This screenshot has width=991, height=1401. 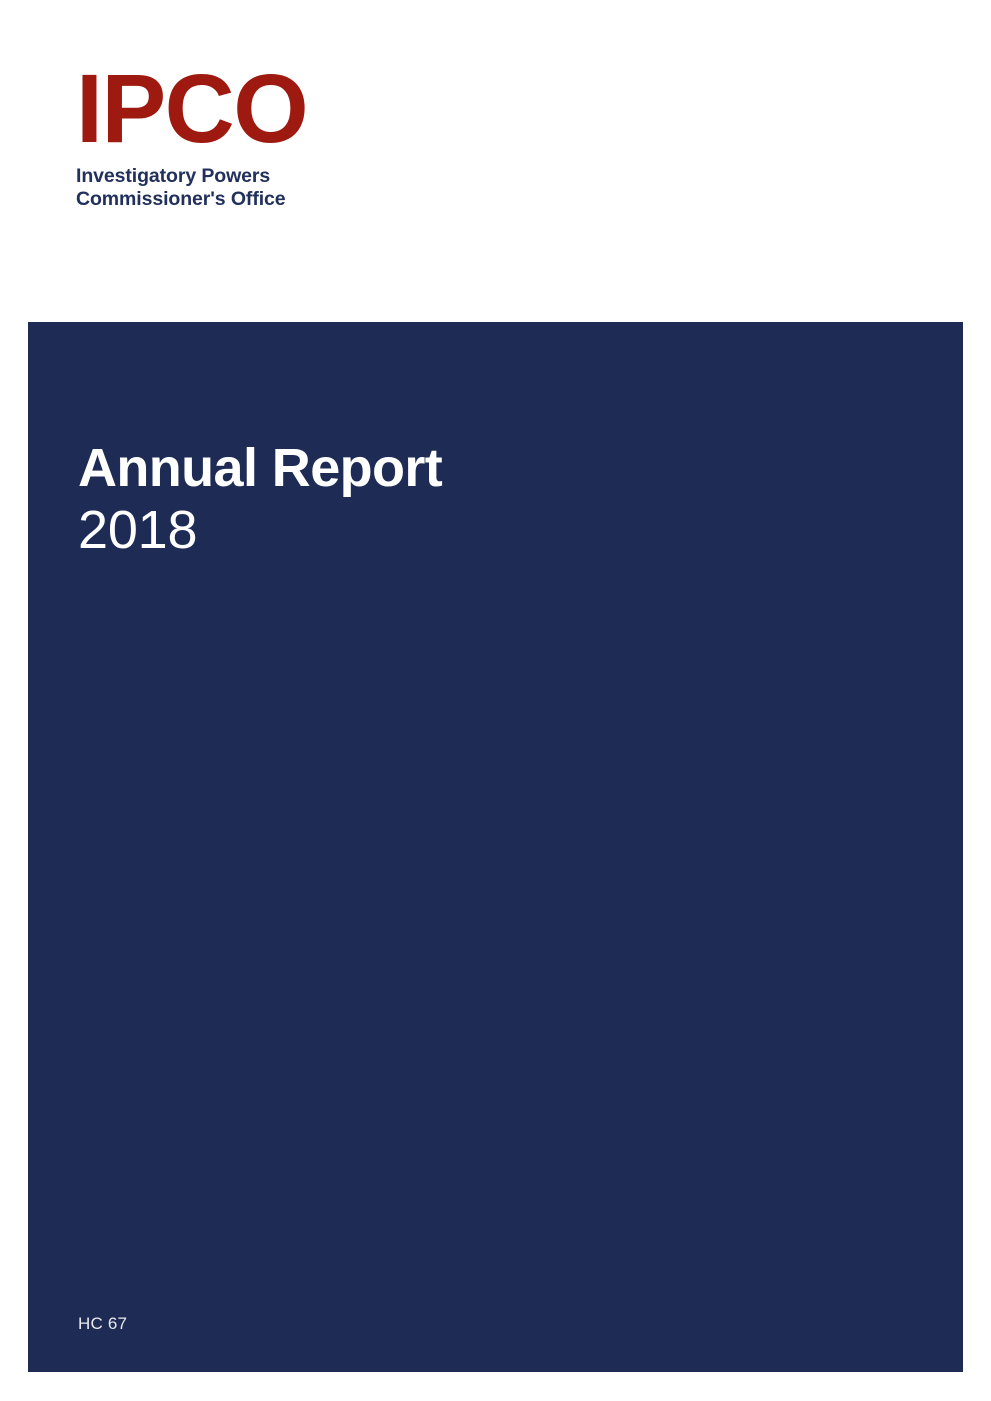 What do you see at coordinates (192, 108) in the screenshot?
I see `logo-acronym-text: IPCO` at bounding box center [192, 108].